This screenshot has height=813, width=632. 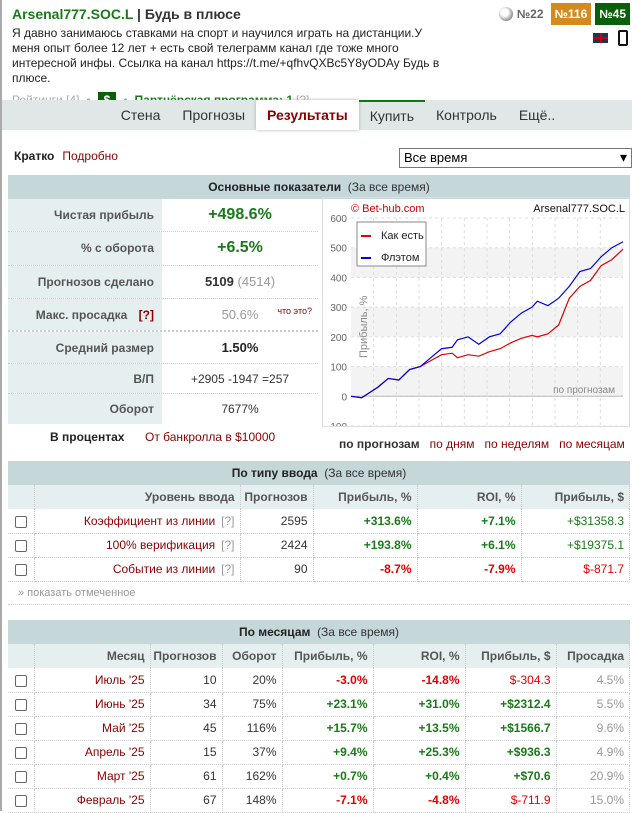 I want to click on profit-usd-cell: $-711.9, so click(x=511, y=800).